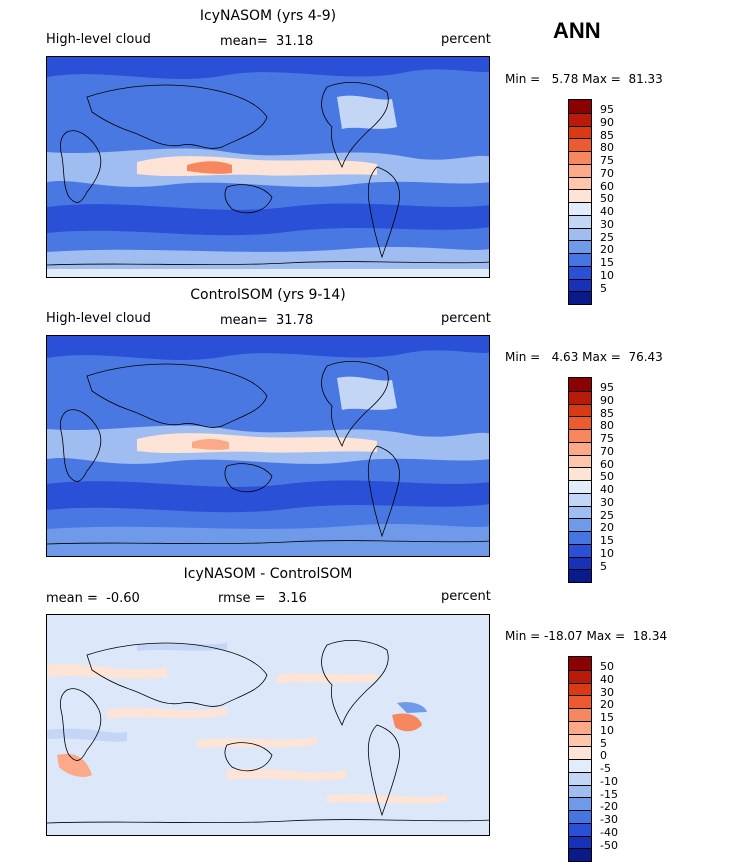 Image resolution: width=733 pixels, height=862 pixels. Describe the element at coordinates (609, 807) in the screenshot. I see `colorbar-tick-label: -20` at that location.